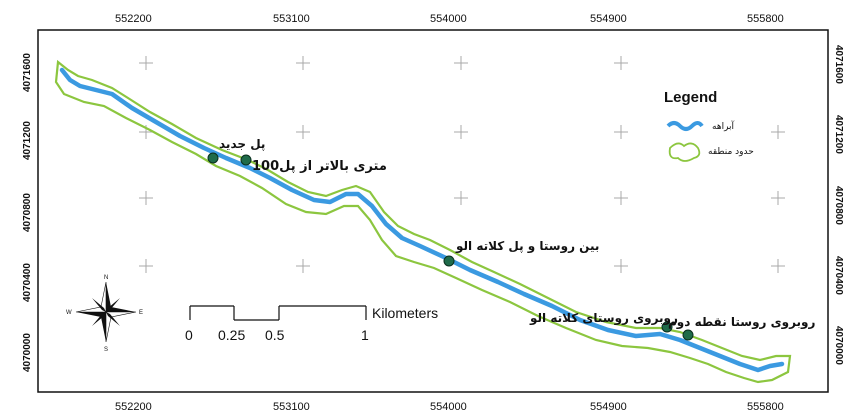 This screenshot has height=417, width=846. What do you see at coordinates (765, 19) in the screenshot?
I see `x-tick-top: 555800` at bounding box center [765, 19].